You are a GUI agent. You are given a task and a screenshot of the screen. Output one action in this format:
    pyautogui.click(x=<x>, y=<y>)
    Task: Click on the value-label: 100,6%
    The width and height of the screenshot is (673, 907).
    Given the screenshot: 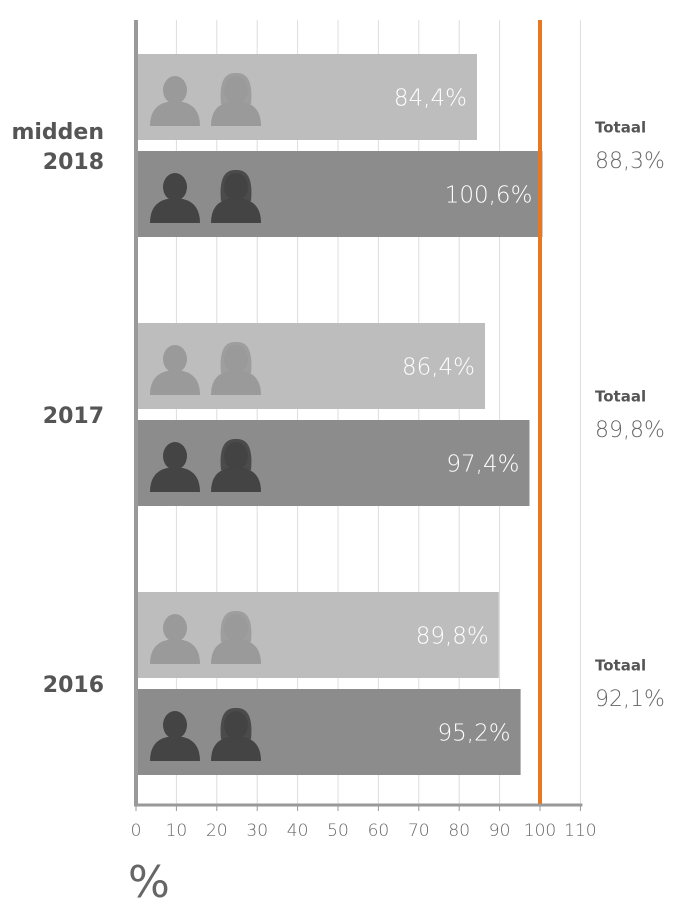 What is the action you would take?
    pyautogui.click(x=489, y=196)
    